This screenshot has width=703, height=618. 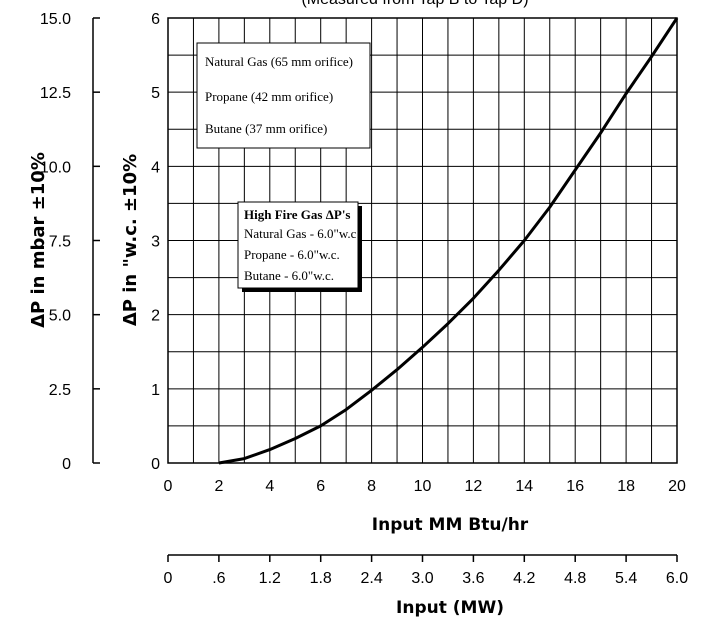 I want to click on mw-tick-label: 1.8, so click(x=321, y=578).